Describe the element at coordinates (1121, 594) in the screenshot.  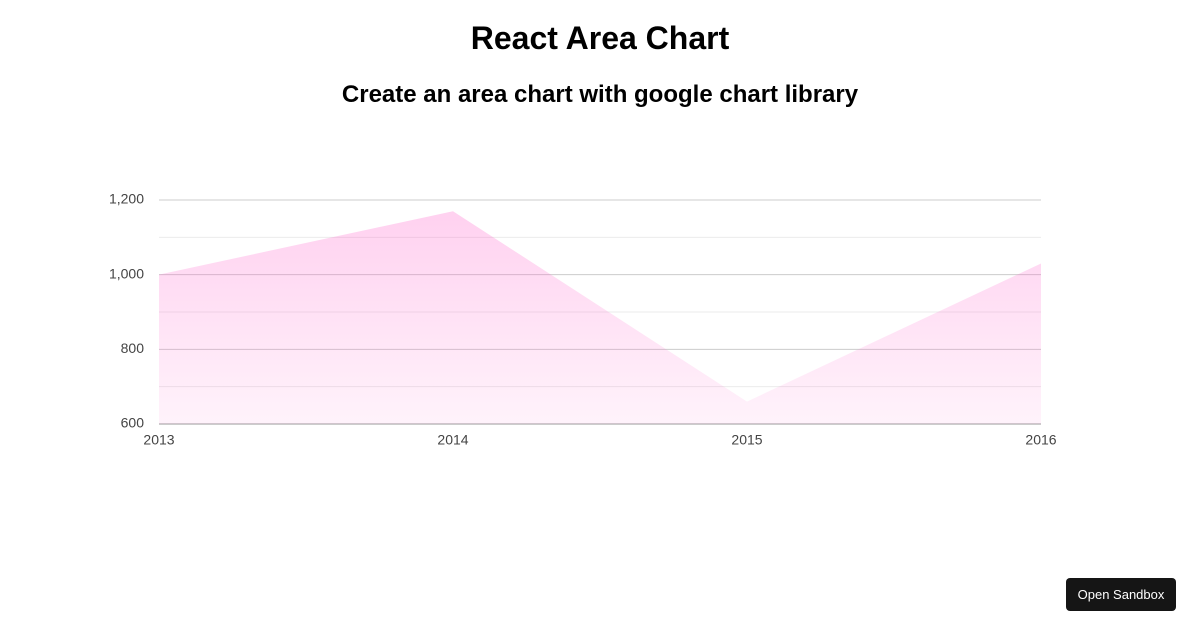
I see `open-sandbox-button: Open Sandbox` at that location.